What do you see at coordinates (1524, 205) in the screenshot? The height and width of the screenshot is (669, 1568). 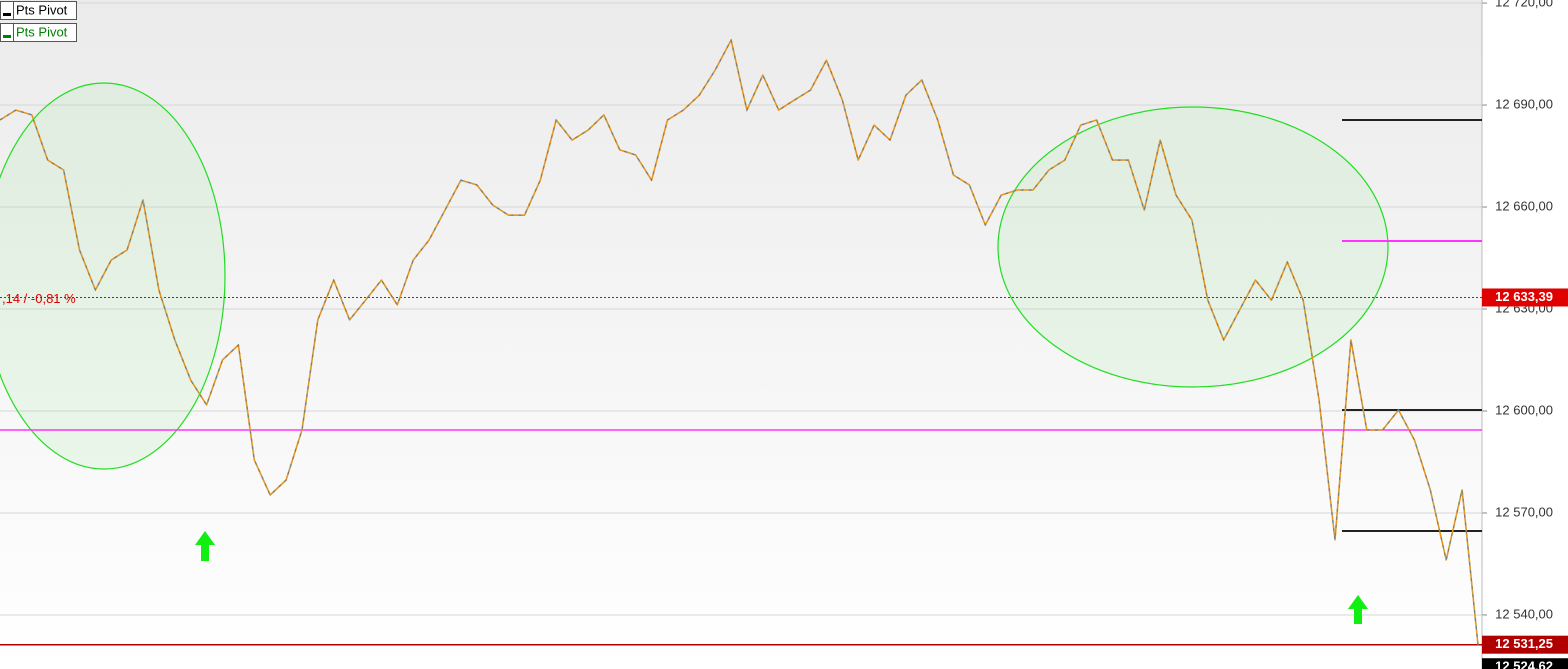 I see `y-tick-label: 12 660,00` at bounding box center [1524, 205].